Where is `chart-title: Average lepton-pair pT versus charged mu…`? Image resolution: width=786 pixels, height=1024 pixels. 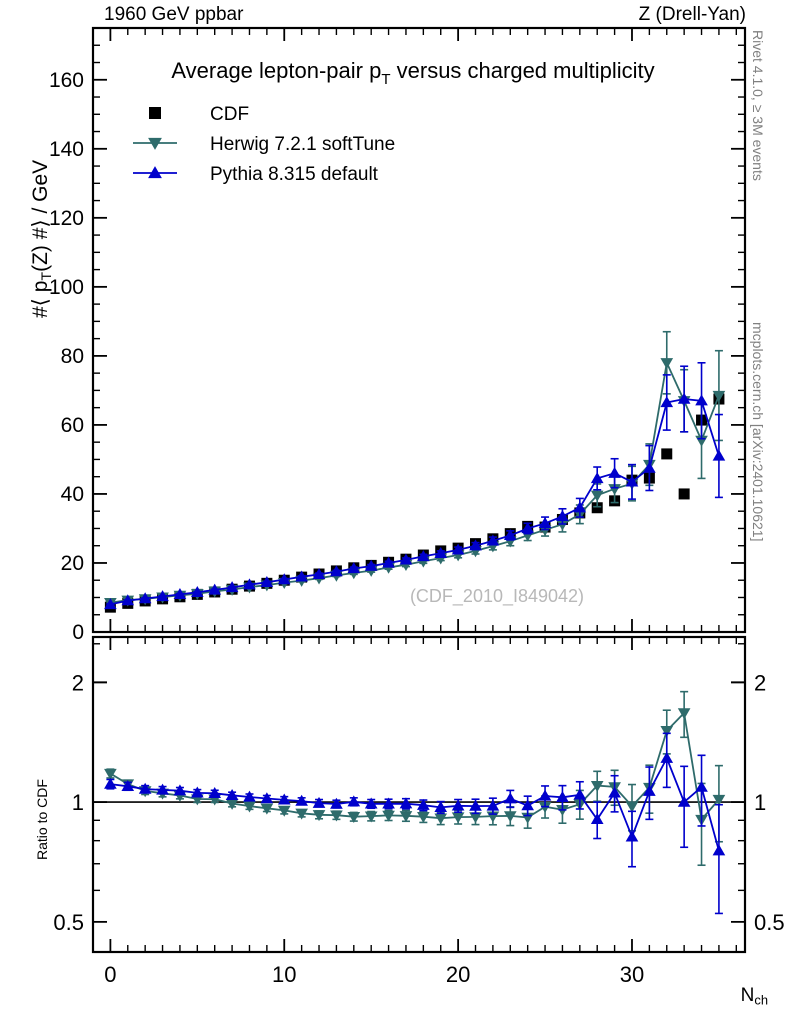 chart-title: Average lepton-pair pT versus charged mu… is located at coordinates (412, 73).